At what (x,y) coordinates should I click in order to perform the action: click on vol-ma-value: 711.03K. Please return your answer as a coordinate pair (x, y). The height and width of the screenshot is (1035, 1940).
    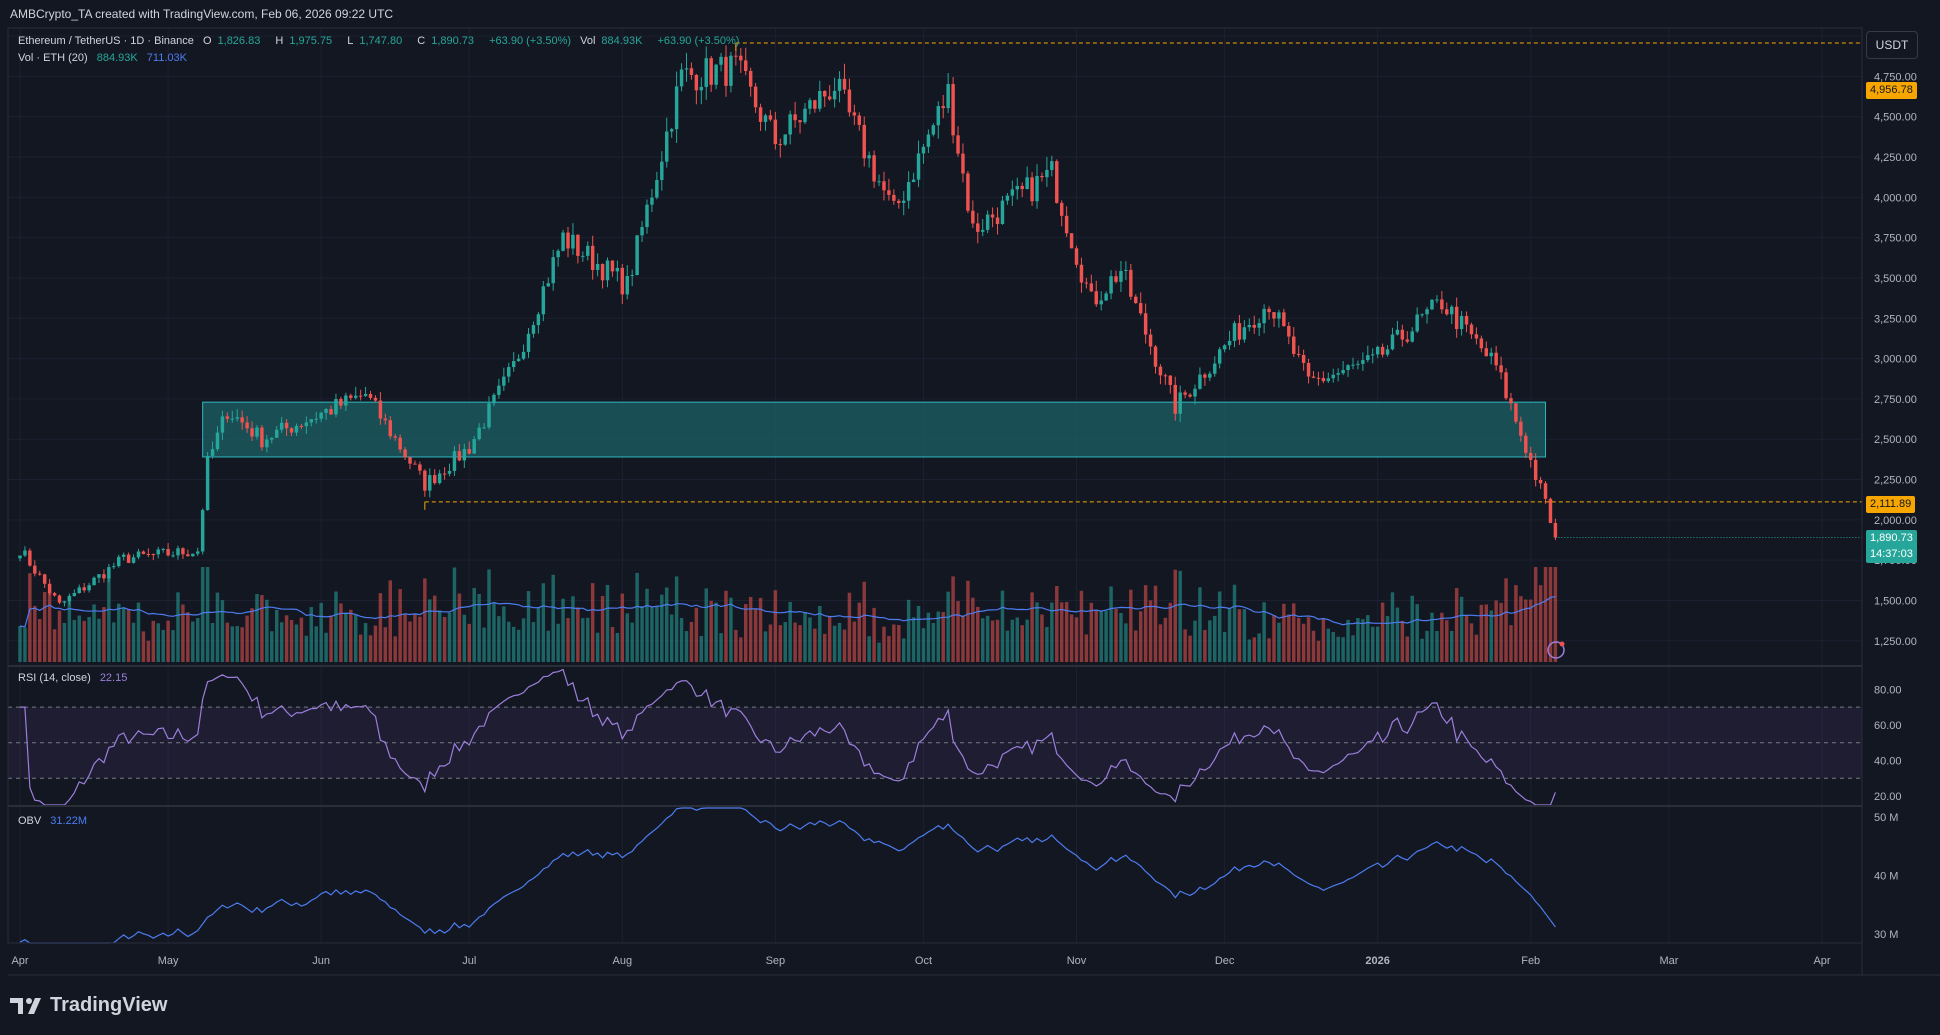
    Looking at the image, I should click on (166, 58).